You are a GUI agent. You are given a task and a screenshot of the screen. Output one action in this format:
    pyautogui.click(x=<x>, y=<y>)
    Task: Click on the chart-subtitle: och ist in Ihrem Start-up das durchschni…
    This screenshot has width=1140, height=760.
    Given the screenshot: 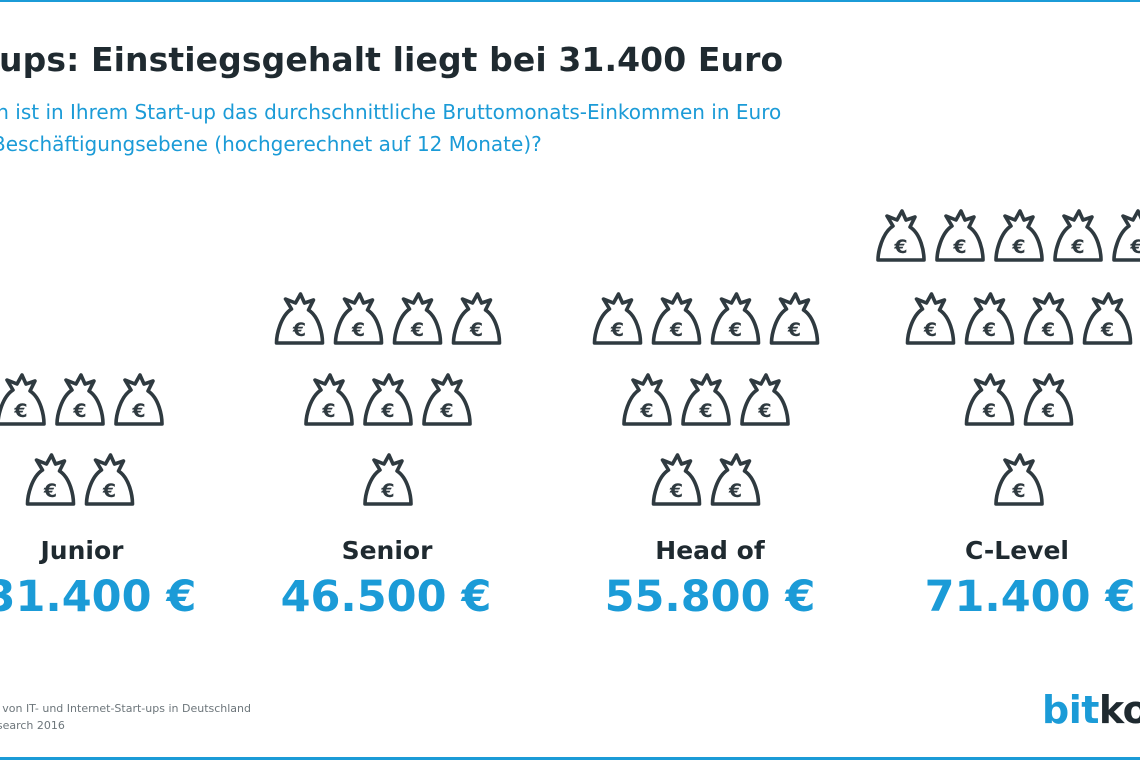 What is the action you would take?
    pyautogui.click(x=390, y=128)
    